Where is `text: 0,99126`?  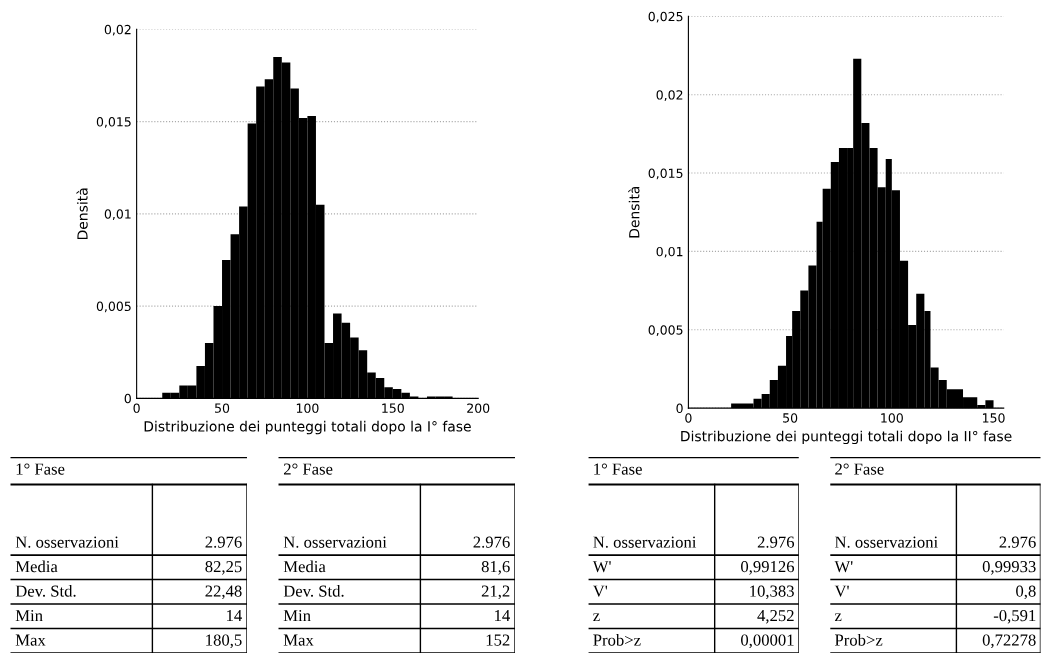 text: 0,99126 is located at coordinates (768, 567).